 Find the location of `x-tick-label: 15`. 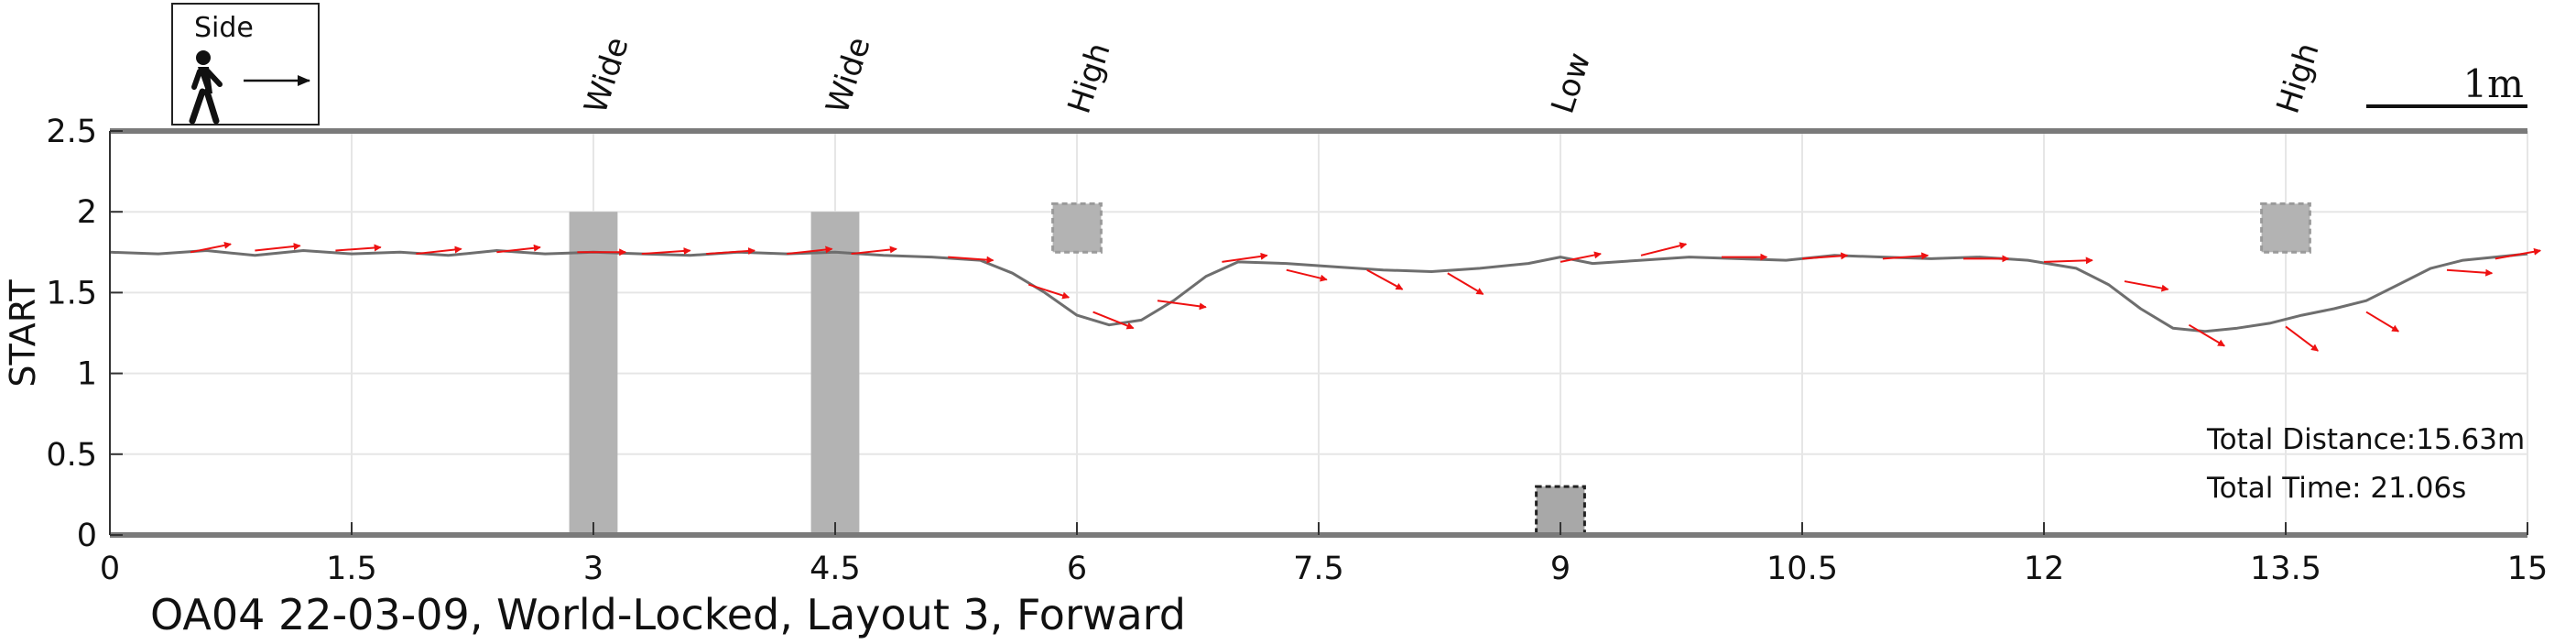

x-tick-label: 15 is located at coordinates (2528, 569).